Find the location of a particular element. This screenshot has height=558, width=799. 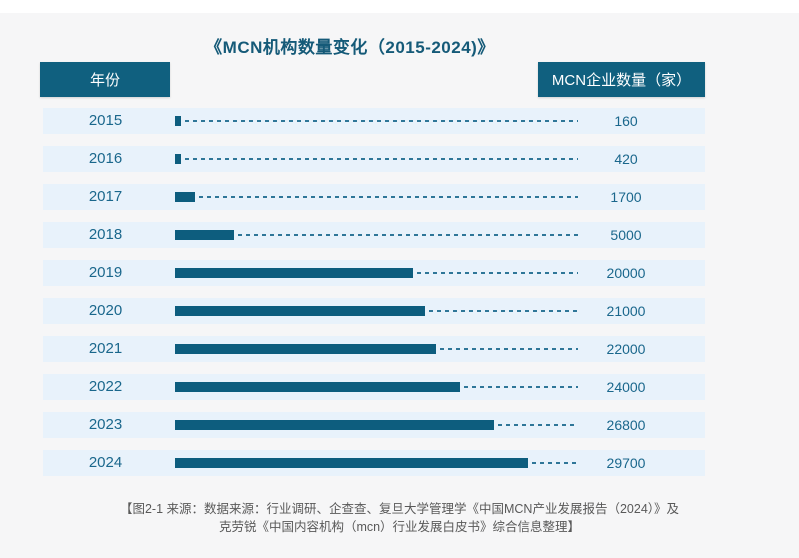

value-label: 5000 is located at coordinates (626, 235).